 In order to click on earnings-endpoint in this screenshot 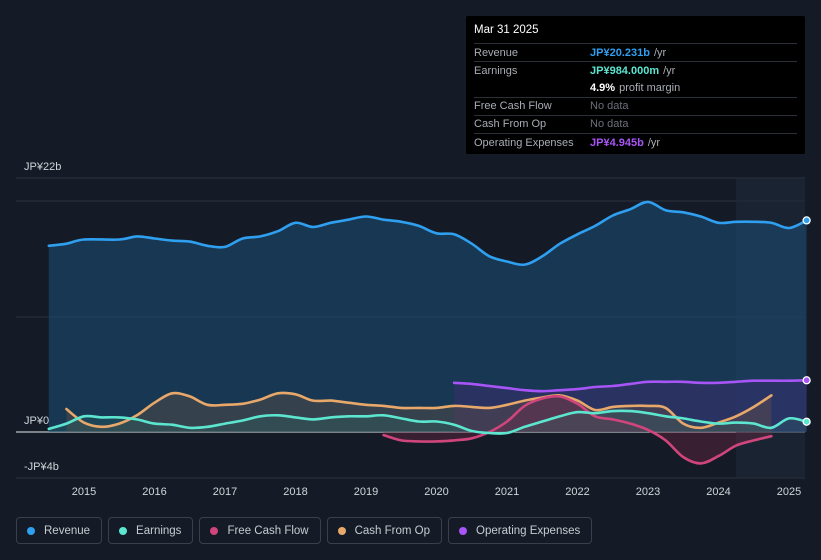, I will do `click(806, 421)`.